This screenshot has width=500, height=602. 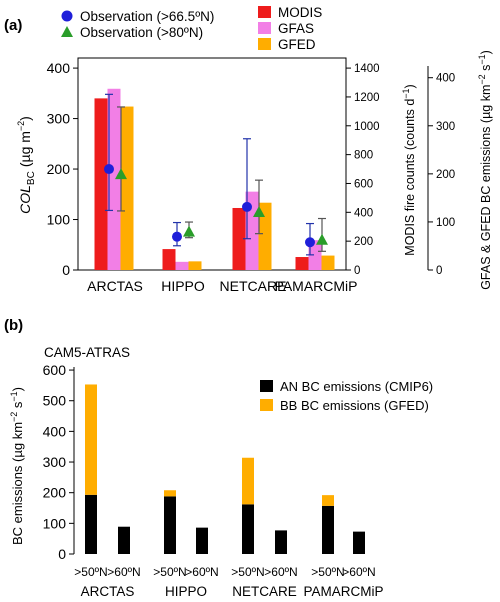 What do you see at coordinates (183, 286) in the screenshot?
I see `panel-a-x-label: HIPPO` at bounding box center [183, 286].